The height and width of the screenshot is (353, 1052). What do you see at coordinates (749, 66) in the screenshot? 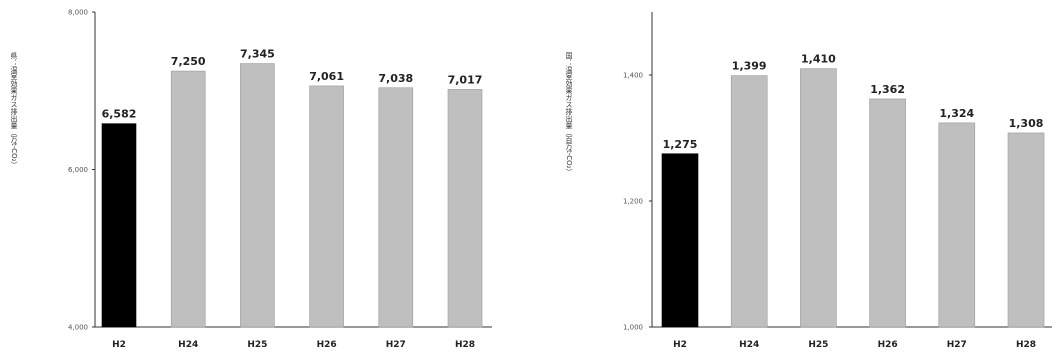
I see `data-label: 1,399` at bounding box center [749, 66].